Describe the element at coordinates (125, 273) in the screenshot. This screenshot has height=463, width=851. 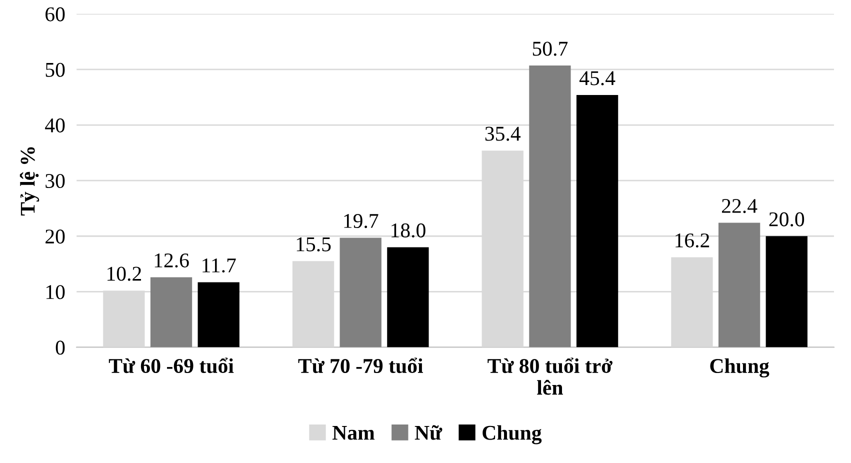
I see `data-label: 10.2` at that location.